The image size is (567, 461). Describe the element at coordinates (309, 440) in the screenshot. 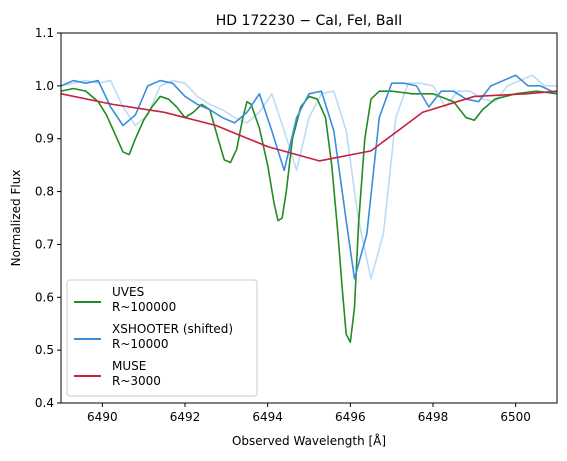

I see `x-axis-label: Observed Wavelength [Å]` at that location.